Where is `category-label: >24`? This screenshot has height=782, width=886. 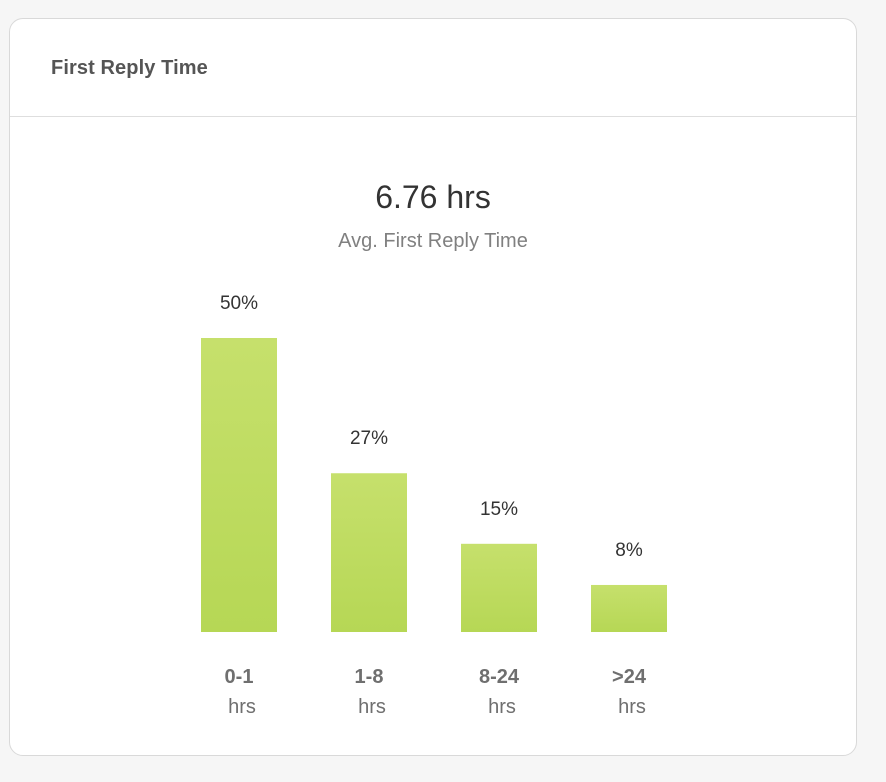 category-label: >24 is located at coordinates (629, 677).